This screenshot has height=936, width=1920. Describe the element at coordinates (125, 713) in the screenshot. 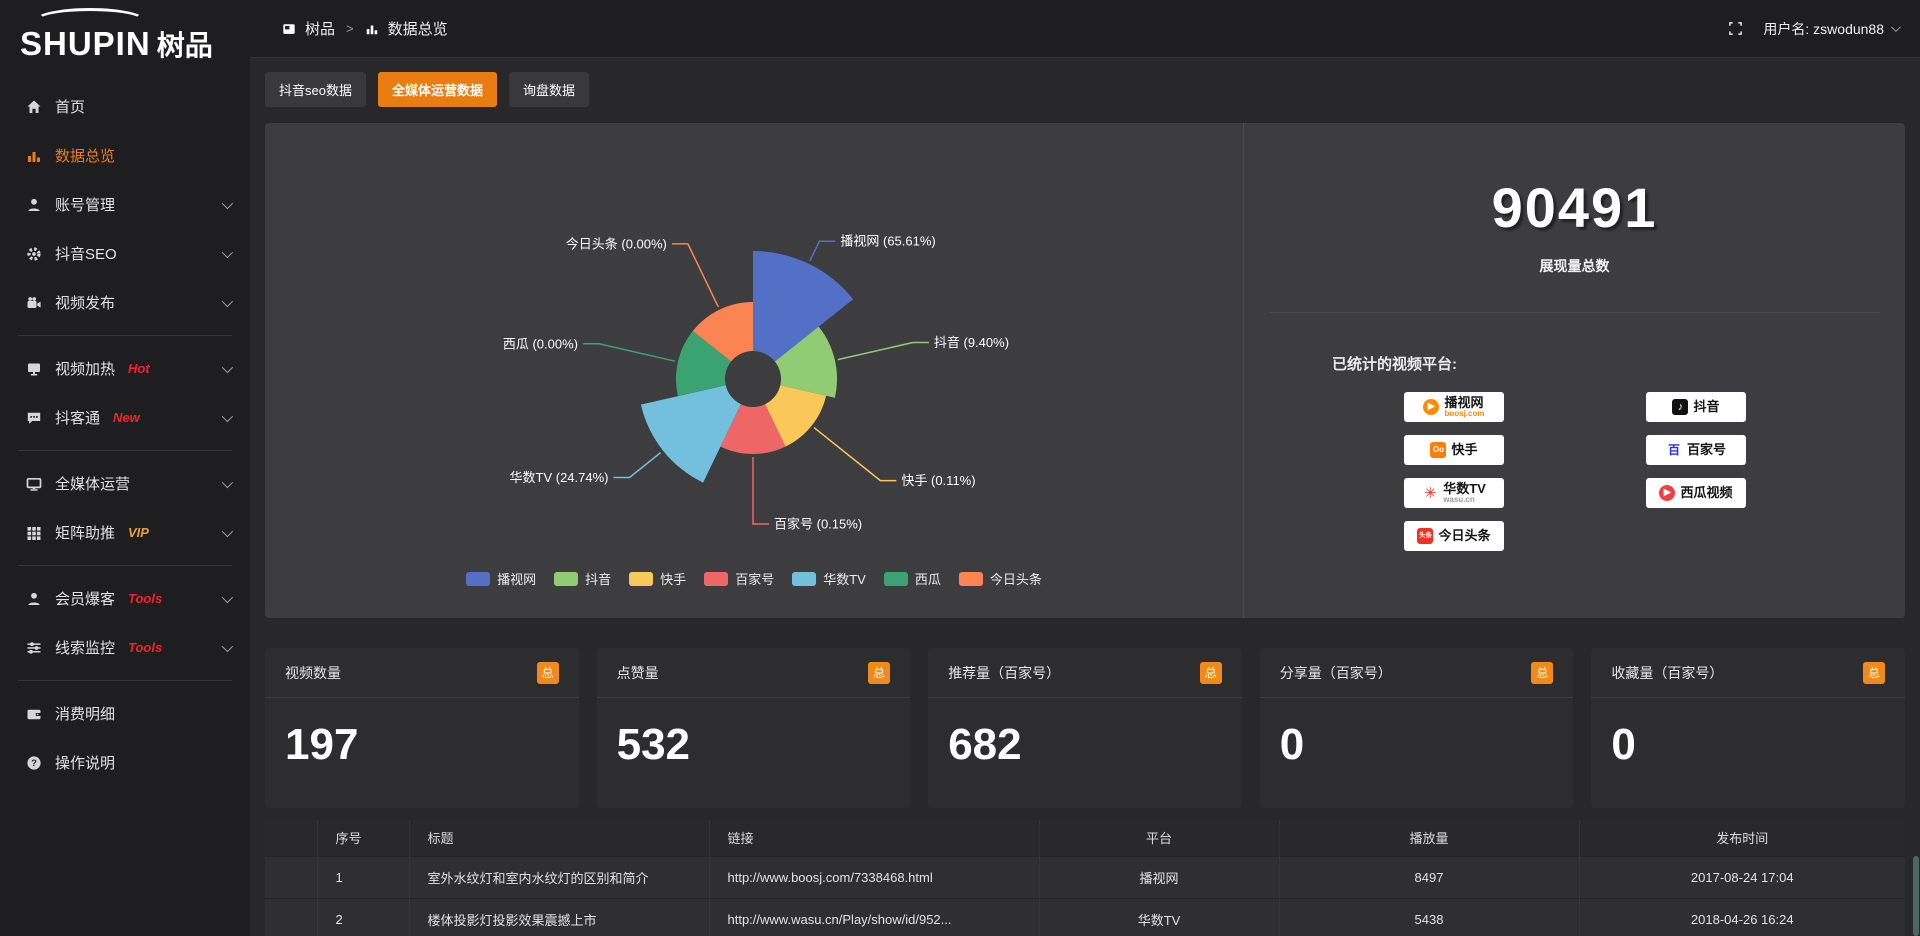

I see `sidebar-item-wallet: 消费明细` at that location.